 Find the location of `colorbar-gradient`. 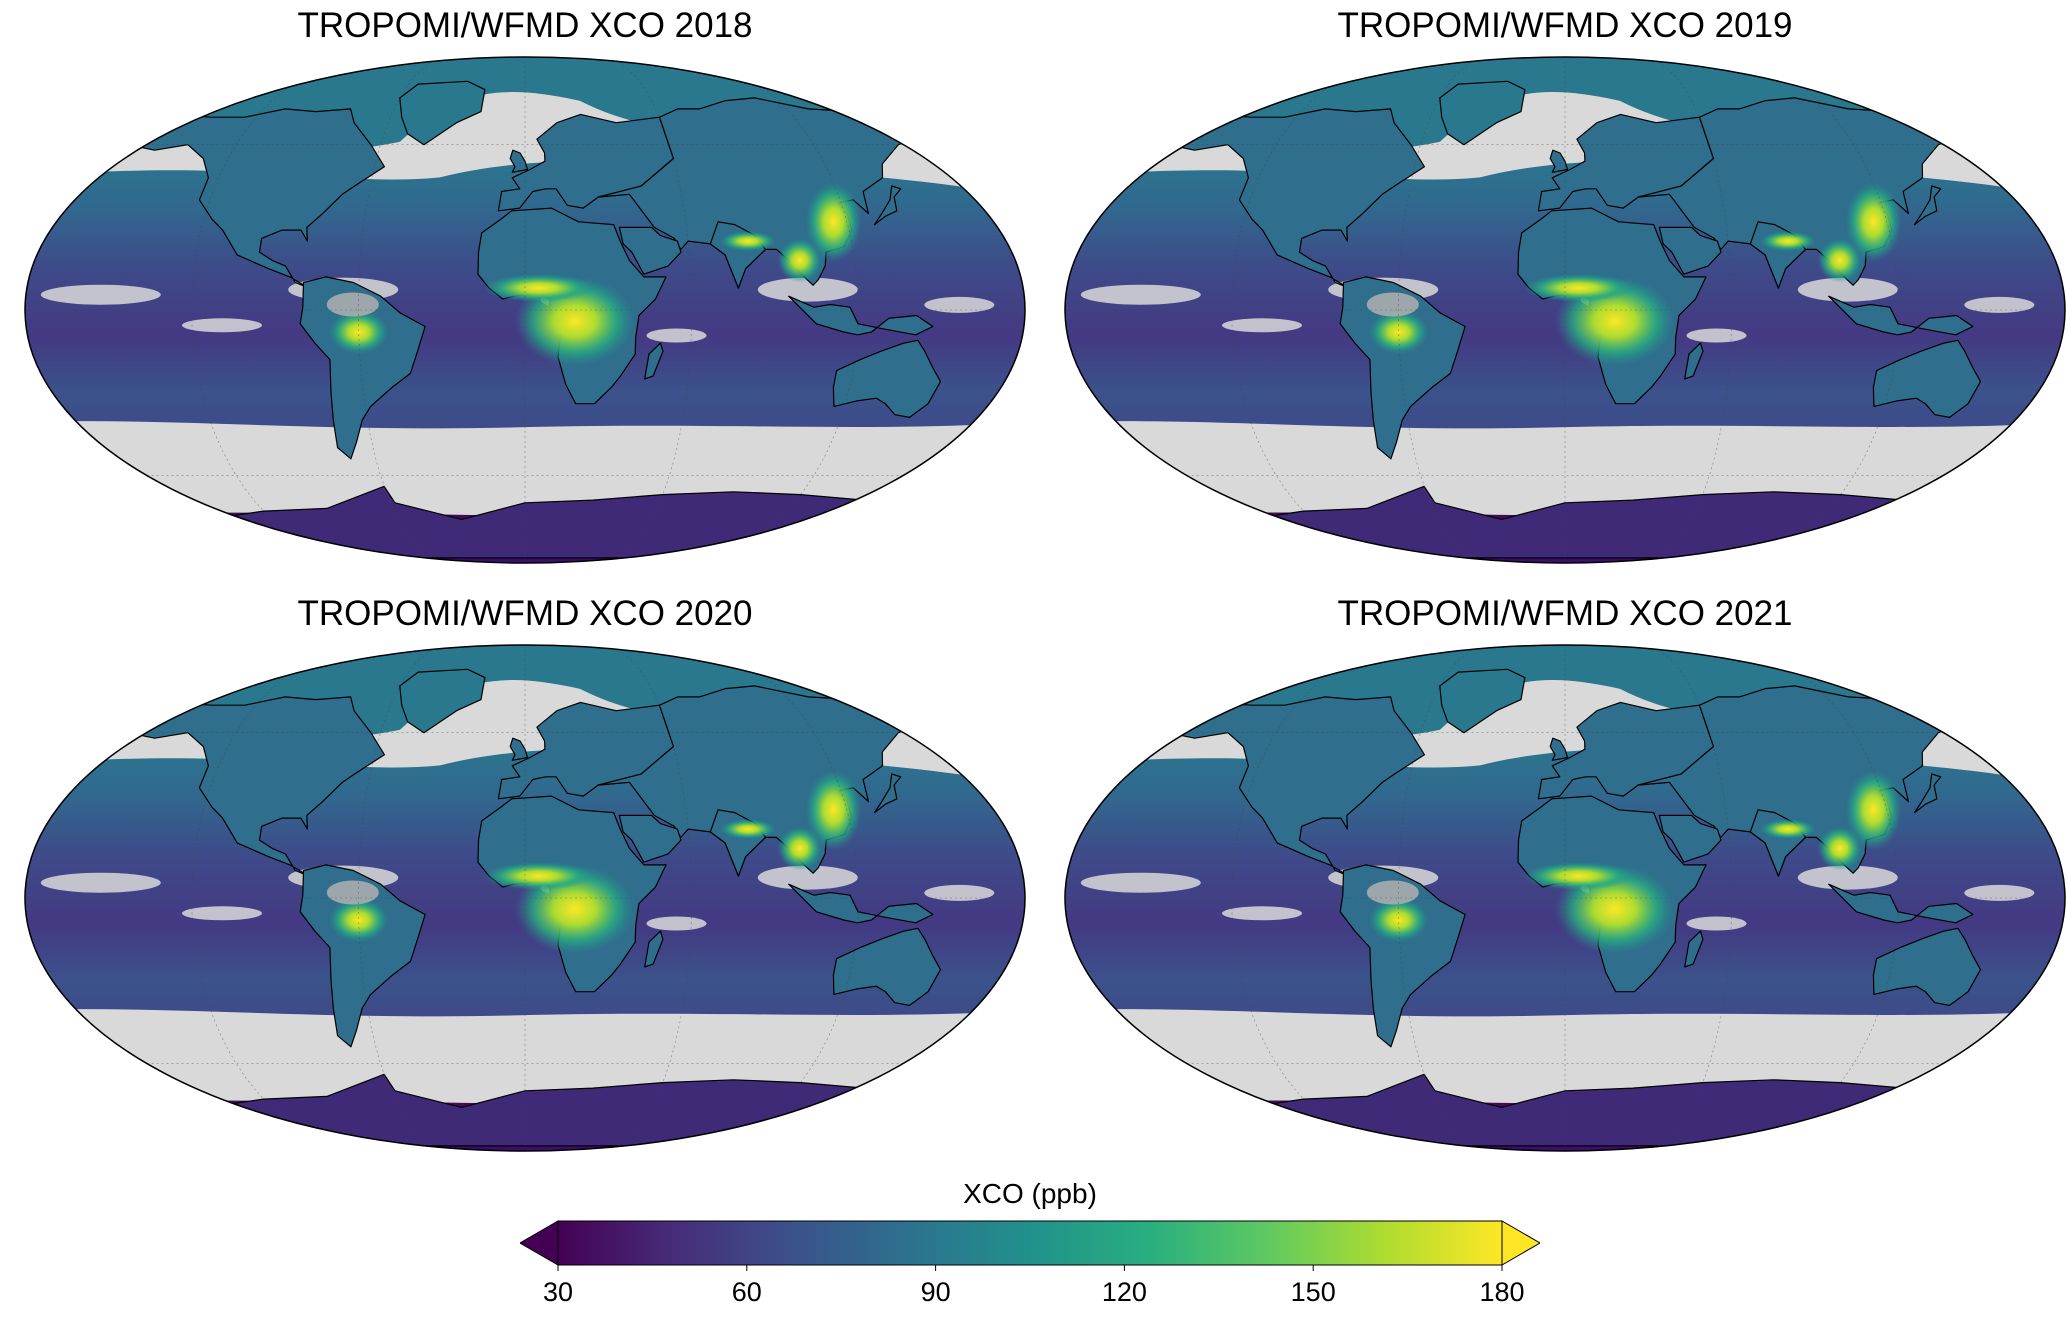

colorbar-gradient is located at coordinates (1030, 1243).